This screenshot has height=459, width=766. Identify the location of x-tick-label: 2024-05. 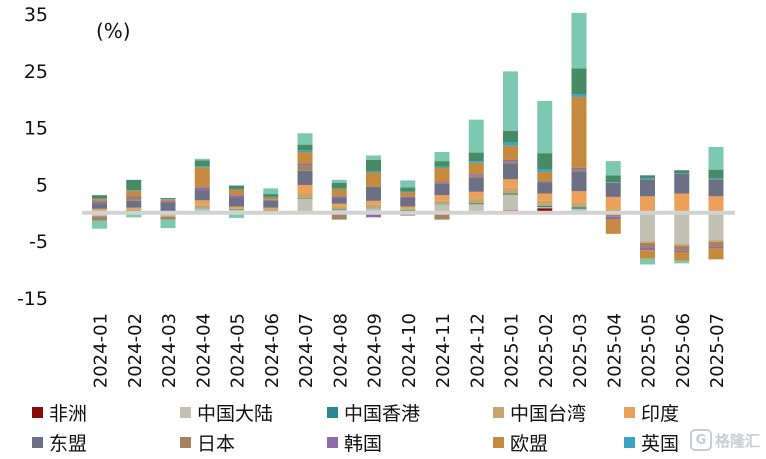
(238, 350).